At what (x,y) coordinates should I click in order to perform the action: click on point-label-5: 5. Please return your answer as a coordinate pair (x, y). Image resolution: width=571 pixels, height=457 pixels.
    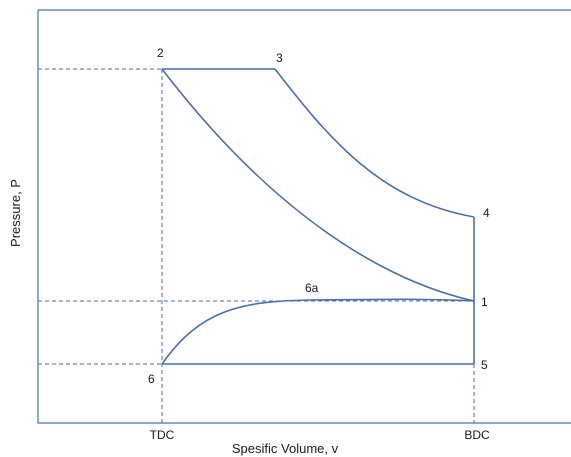
    Looking at the image, I should click on (484, 365).